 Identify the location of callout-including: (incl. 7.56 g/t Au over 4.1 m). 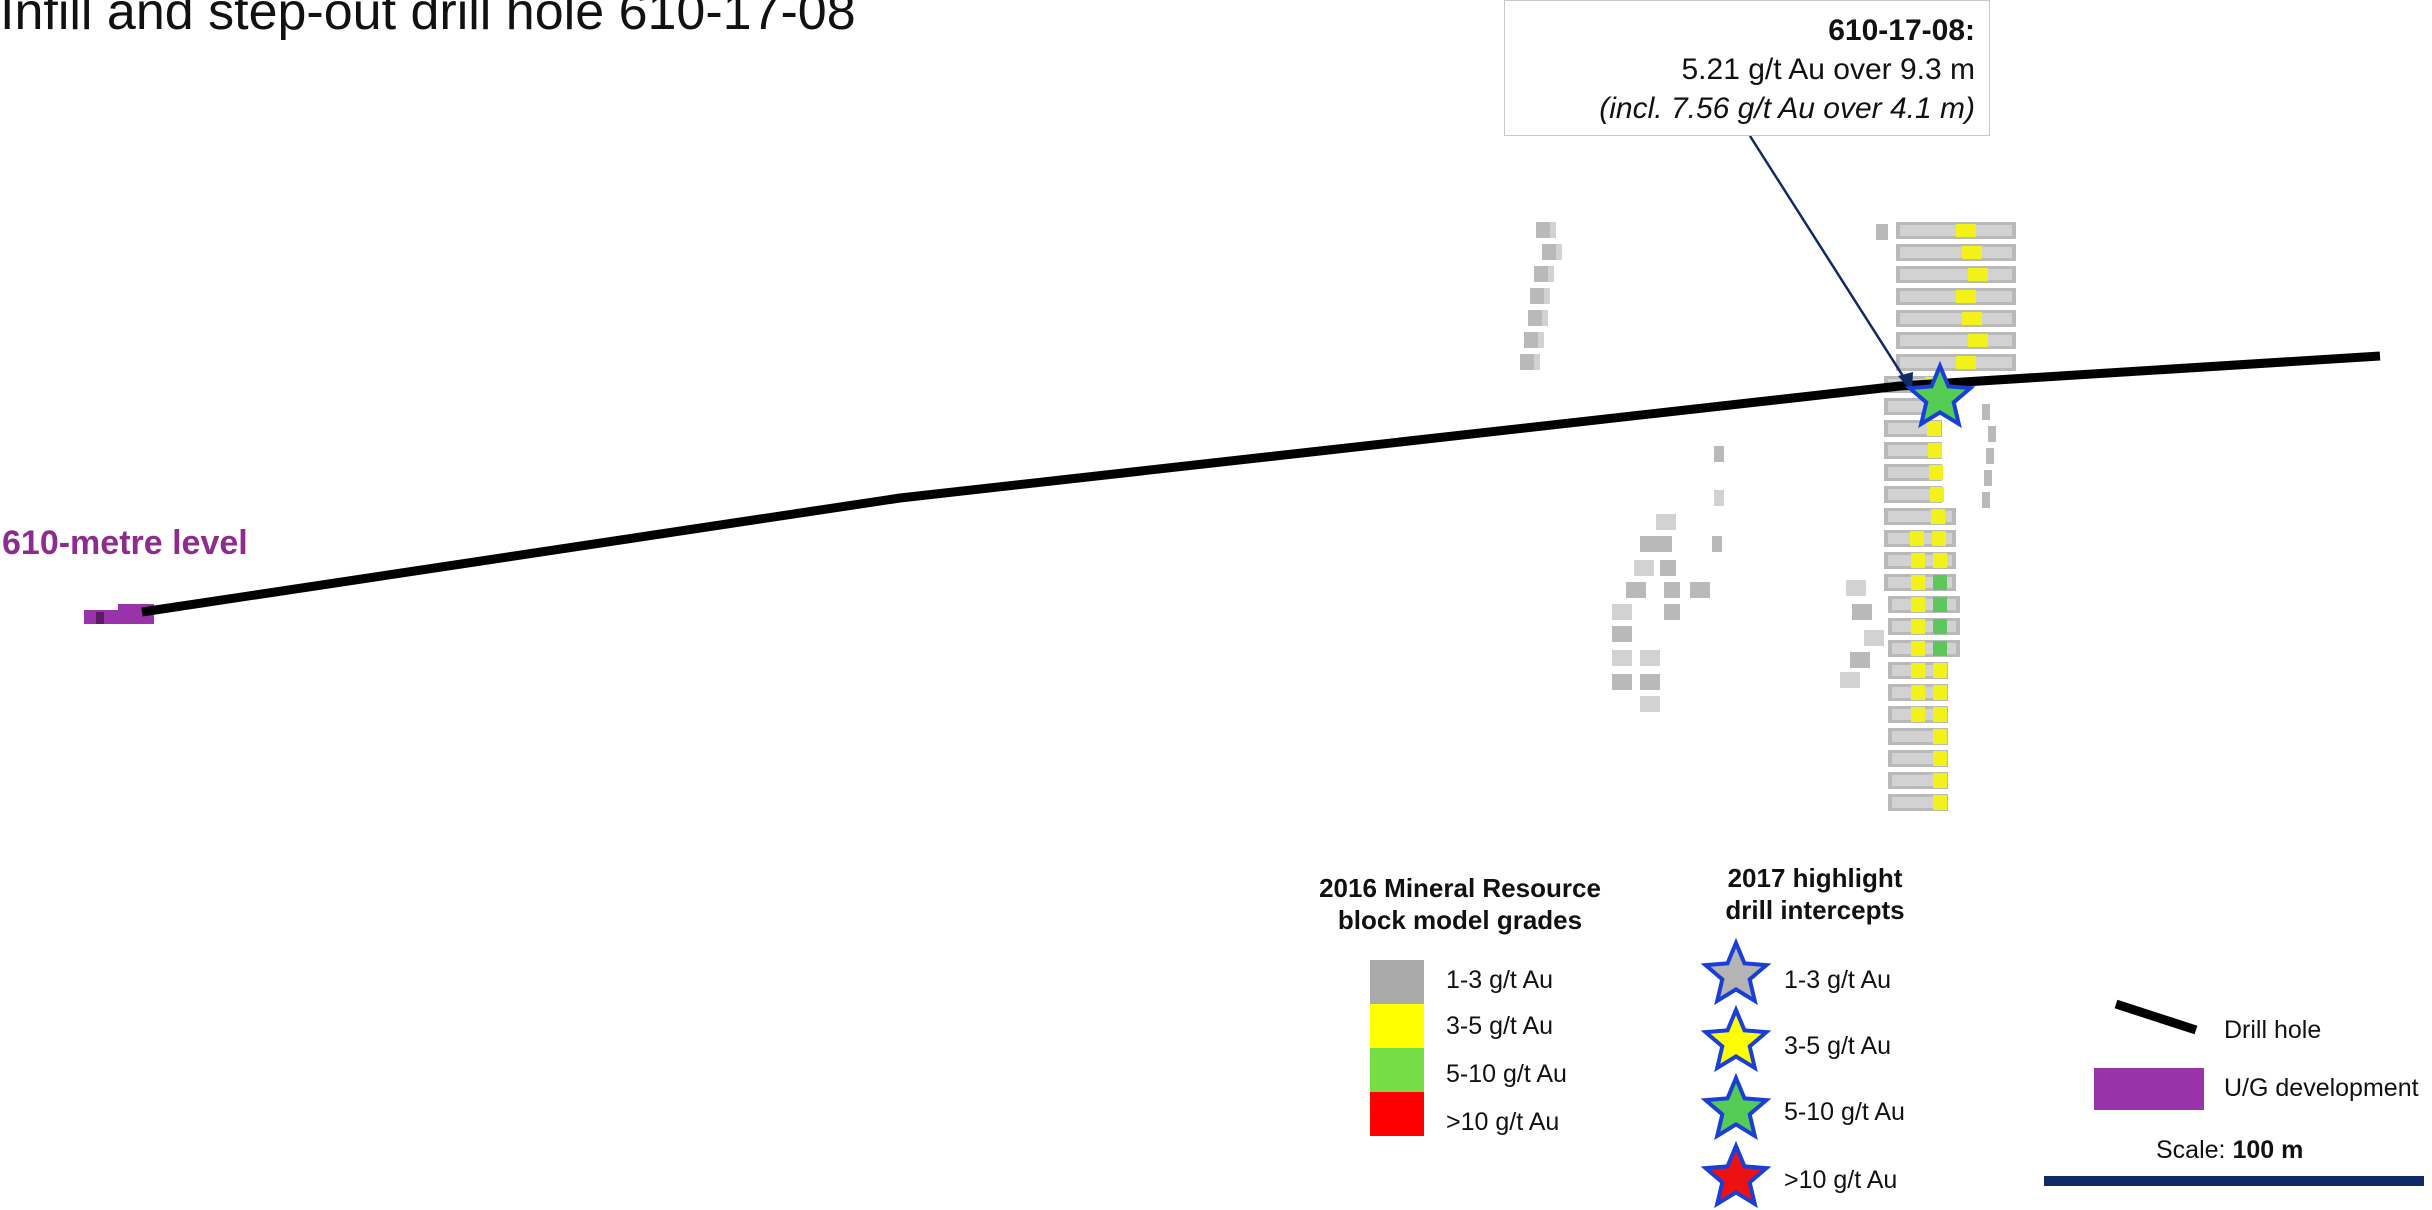
(1787, 108).